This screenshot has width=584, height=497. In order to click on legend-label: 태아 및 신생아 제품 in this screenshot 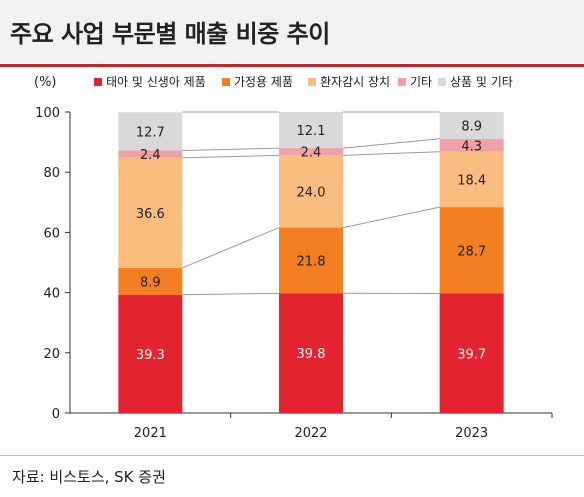, I will do `click(156, 82)`.